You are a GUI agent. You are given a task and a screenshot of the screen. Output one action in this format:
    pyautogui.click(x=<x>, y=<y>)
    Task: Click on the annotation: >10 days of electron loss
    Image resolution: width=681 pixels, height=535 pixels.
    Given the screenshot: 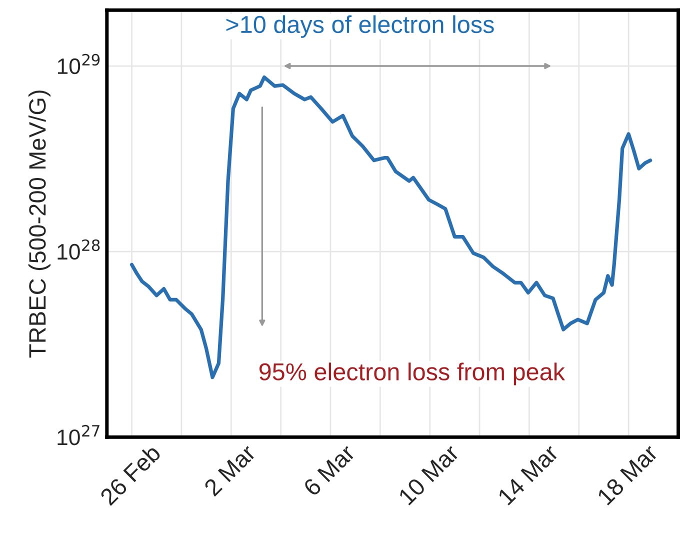 What is the action you would take?
    pyautogui.click(x=360, y=26)
    